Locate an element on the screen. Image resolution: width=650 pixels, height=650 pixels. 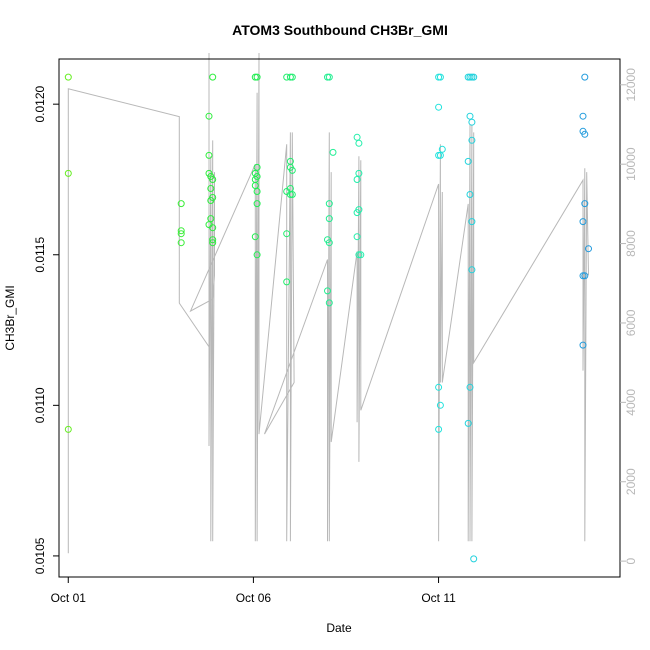
y2-tick-label: 12000 is located at coordinates (631, 85).